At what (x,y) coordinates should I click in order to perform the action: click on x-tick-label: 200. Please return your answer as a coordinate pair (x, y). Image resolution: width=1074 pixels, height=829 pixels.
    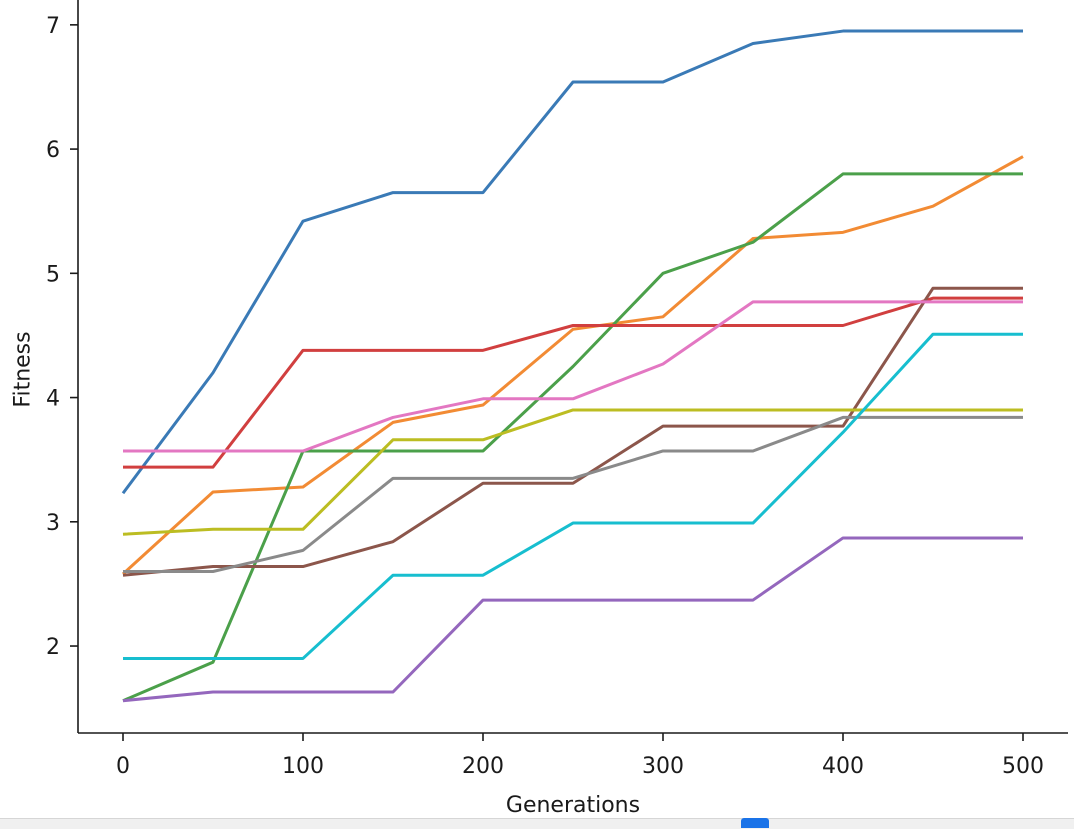
    Looking at the image, I should click on (483, 766).